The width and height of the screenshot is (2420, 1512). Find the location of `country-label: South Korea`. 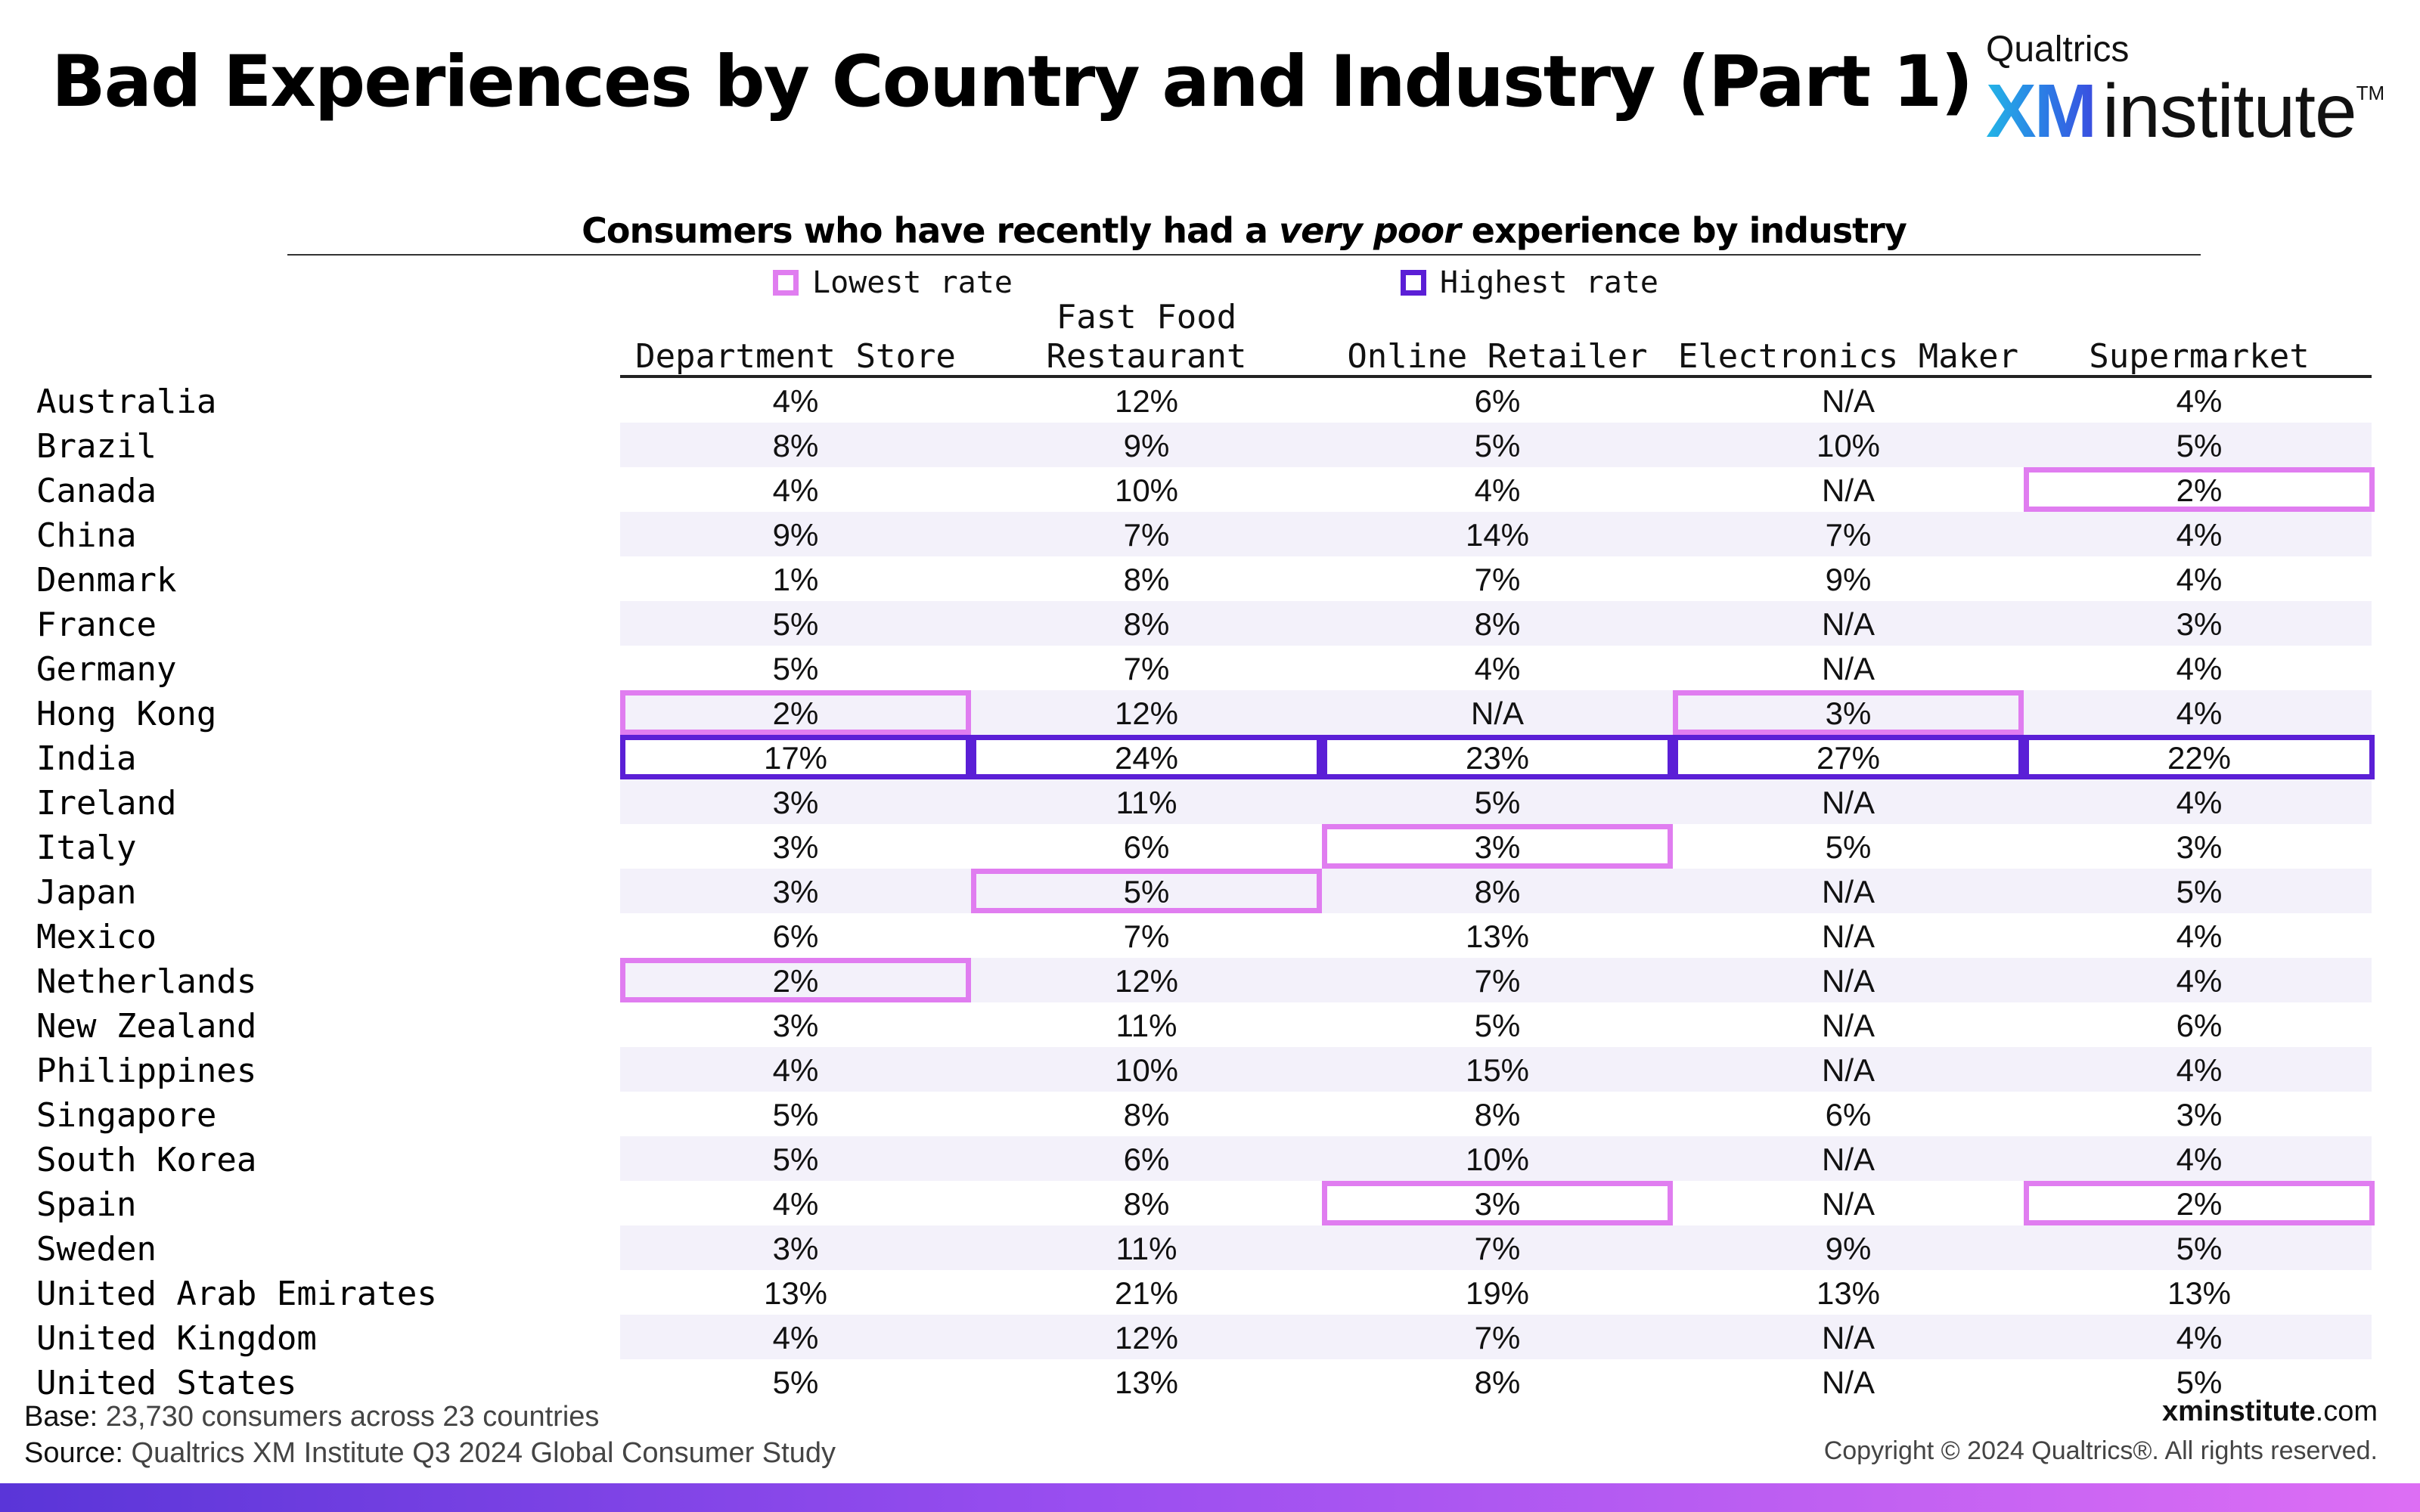

country-label: South Korea is located at coordinates (146, 1160).